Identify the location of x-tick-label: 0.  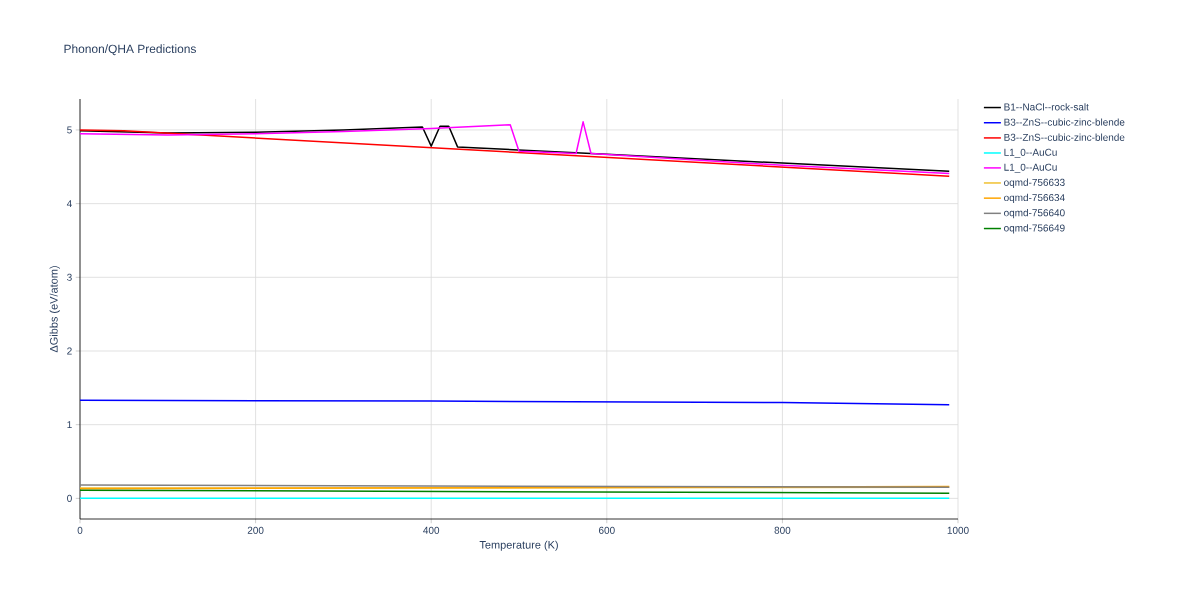
(80, 530).